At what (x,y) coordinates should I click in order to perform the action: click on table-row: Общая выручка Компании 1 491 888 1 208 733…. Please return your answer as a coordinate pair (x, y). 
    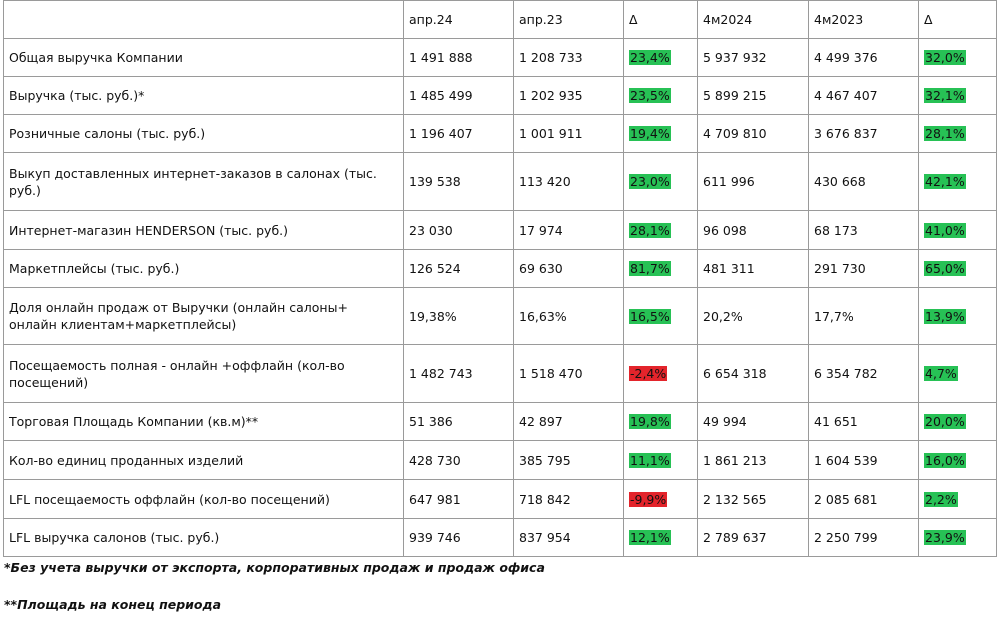
    Looking at the image, I should click on (500, 57).